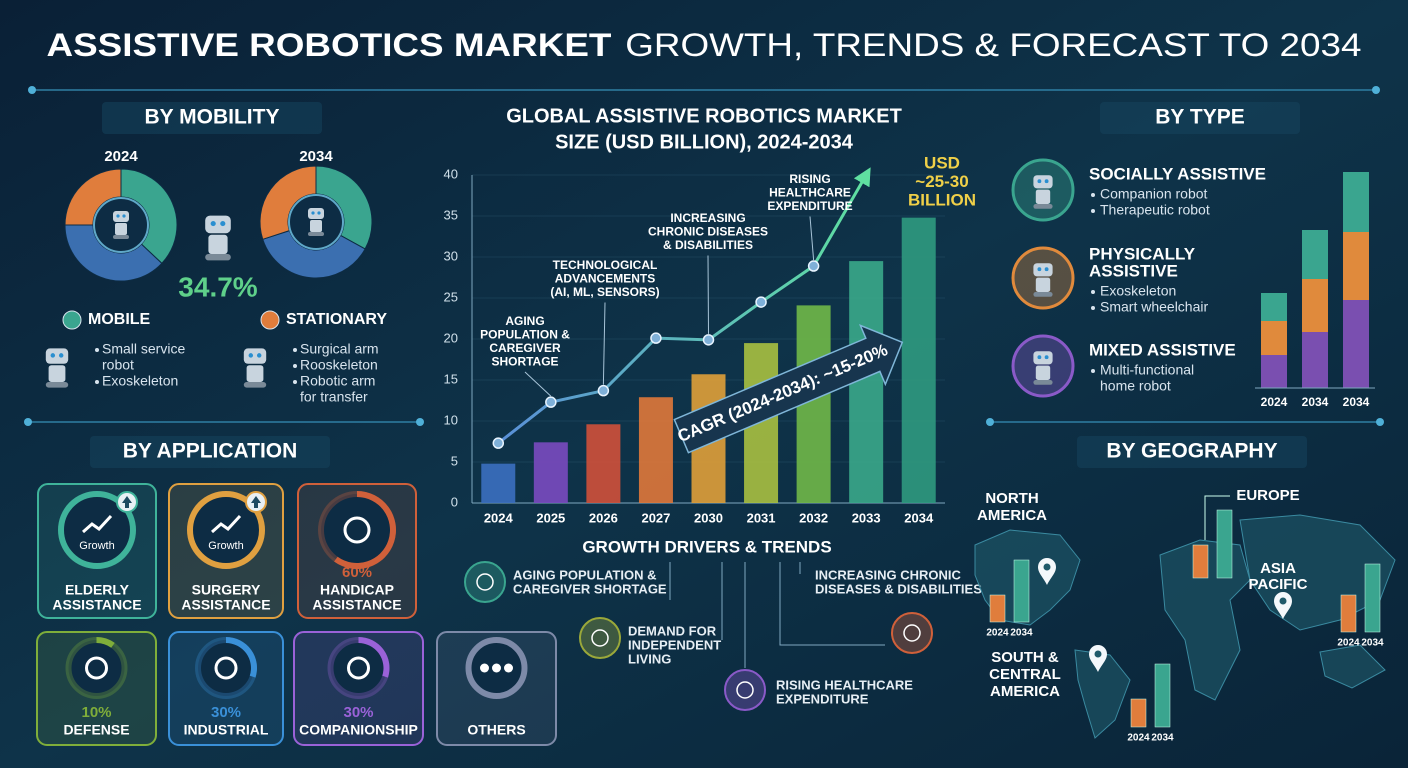 Image resolution: width=1408 pixels, height=768 pixels. Describe the element at coordinates (336, 319) in the screenshot. I see `legend-name: STATIONARY` at that location.